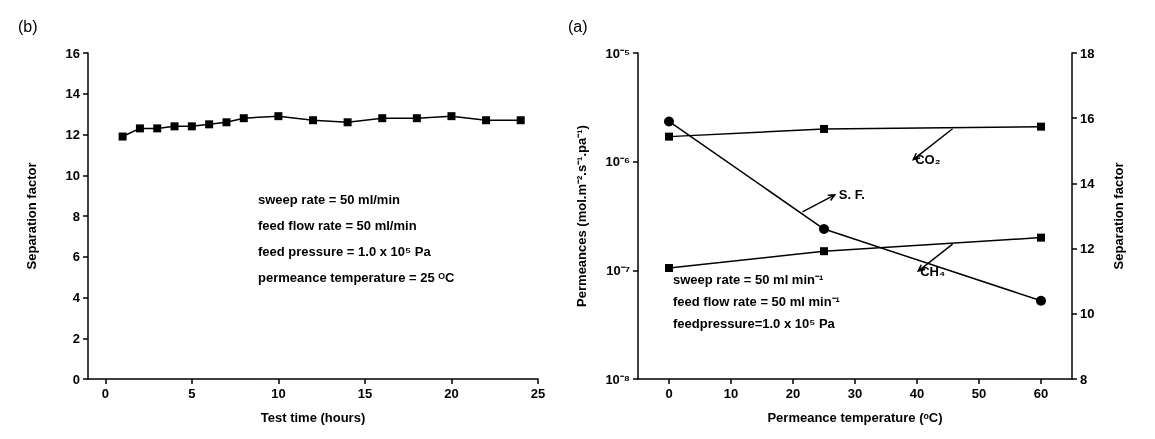 The width and height of the screenshot is (1155, 439). What do you see at coordinates (357, 277) in the screenshot?
I see `annotation: permeance temperature = 25 ᴼC` at bounding box center [357, 277].